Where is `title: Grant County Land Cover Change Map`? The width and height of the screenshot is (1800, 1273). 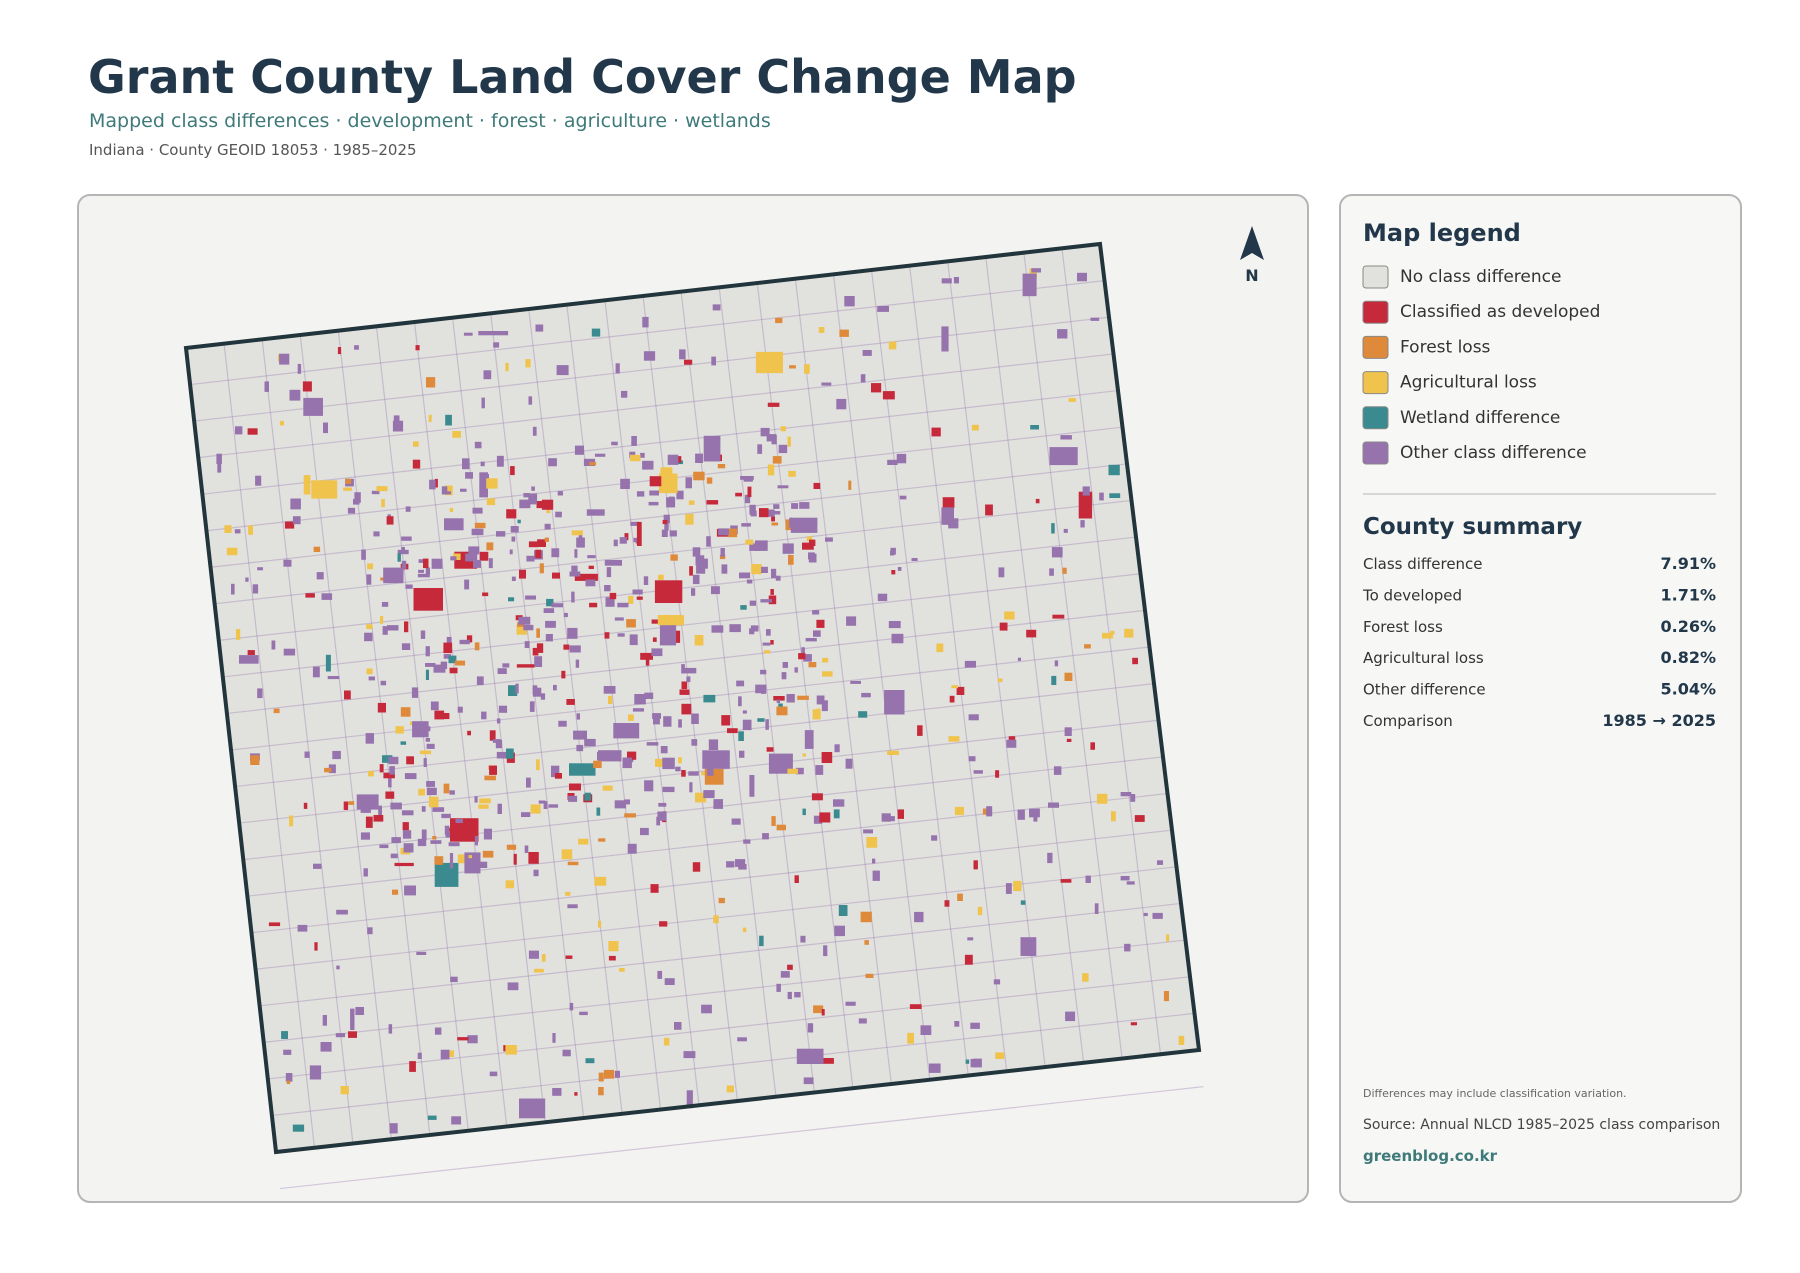 title: Grant County Land Cover Change Map is located at coordinates (582, 77).